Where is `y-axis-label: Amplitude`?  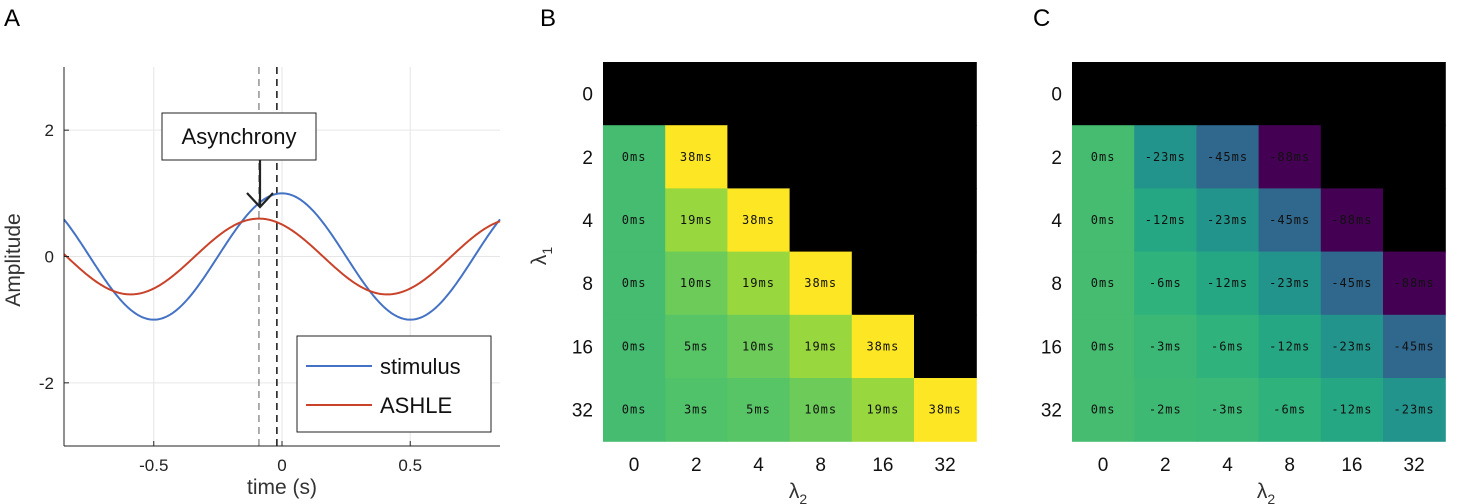 y-axis-label: Amplitude is located at coordinates (13, 259).